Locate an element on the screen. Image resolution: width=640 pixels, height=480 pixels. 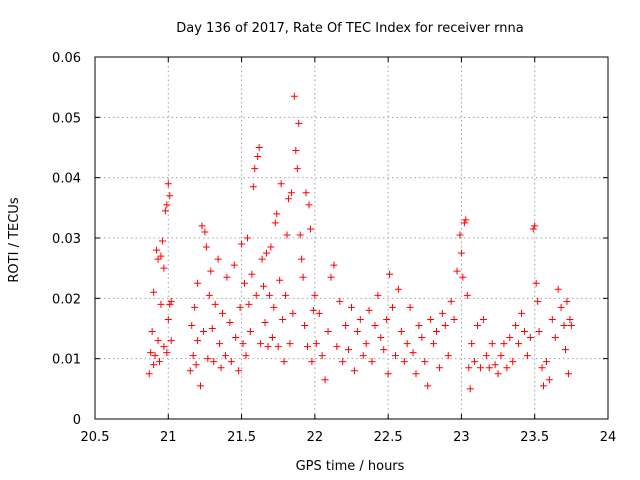
x-tick-label: 20.5 is located at coordinates (95, 437).